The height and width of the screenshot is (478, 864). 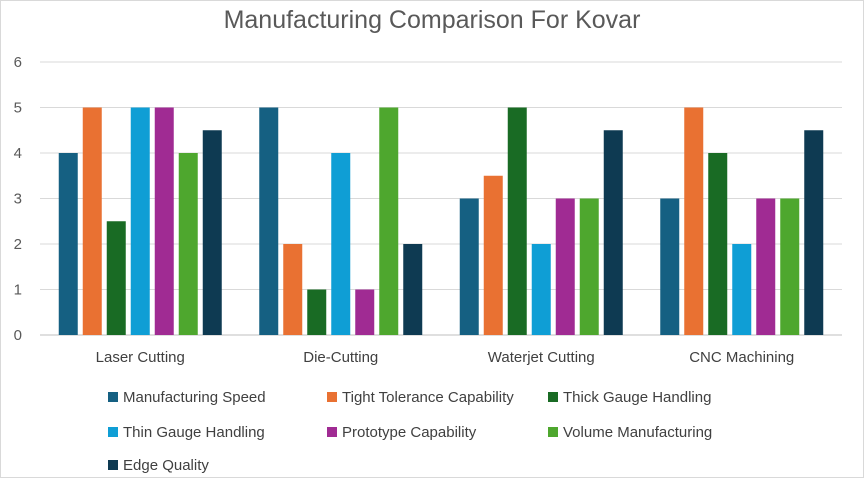 I want to click on bar-manufacturing-speed-cnc-machining, so click(x=670, y=266).